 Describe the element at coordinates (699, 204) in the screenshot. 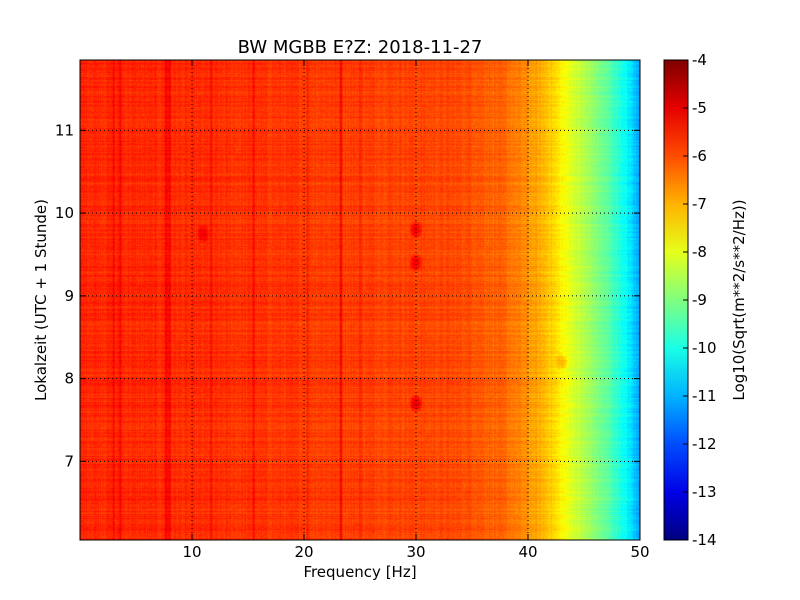

I see `colorbar-tick-label: -7` at that location.